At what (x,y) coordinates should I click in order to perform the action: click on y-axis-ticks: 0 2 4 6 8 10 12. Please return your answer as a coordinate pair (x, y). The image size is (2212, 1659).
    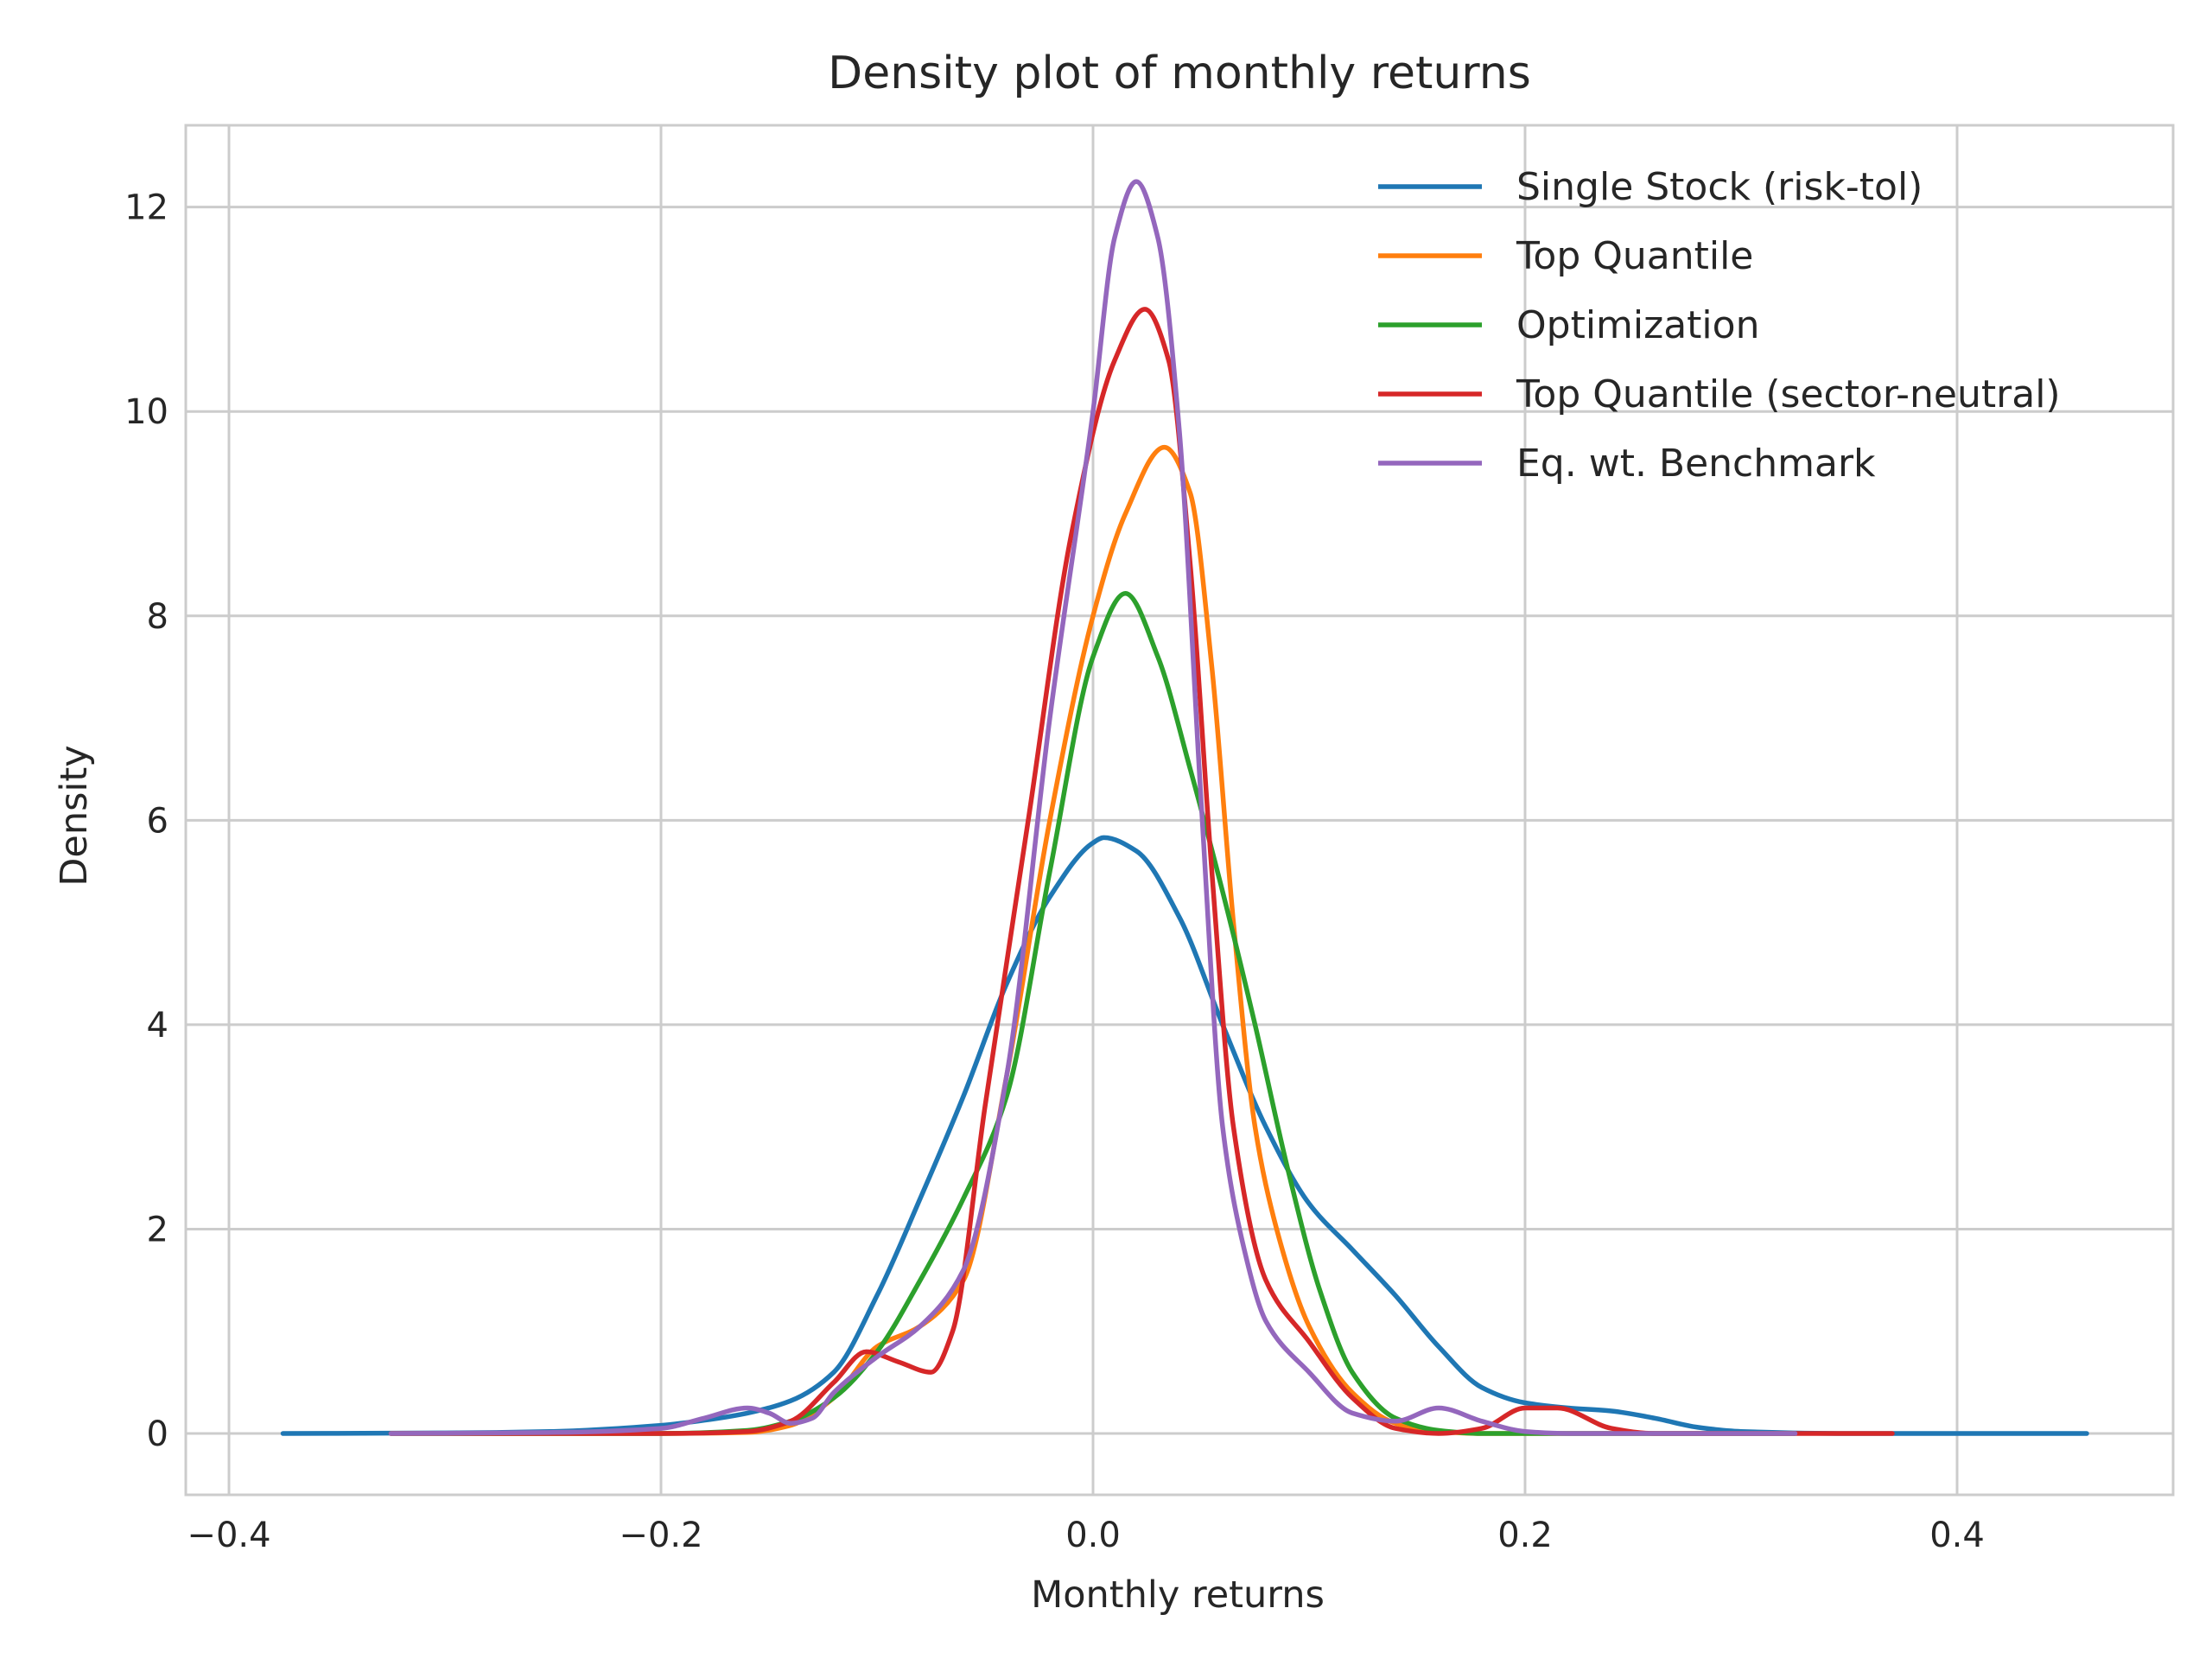
    Looking at the image, I should click on (146, 821).